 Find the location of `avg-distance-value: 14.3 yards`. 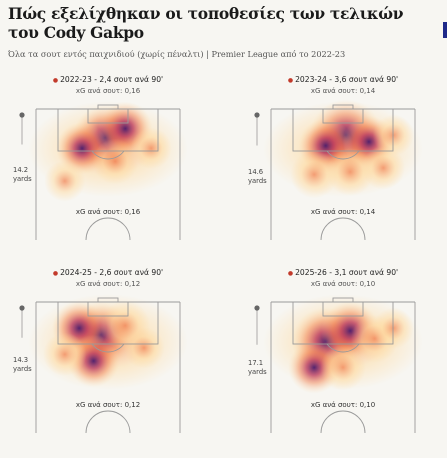

avg-distance-value: 14.3 yards is located at coordinates (22, 365).